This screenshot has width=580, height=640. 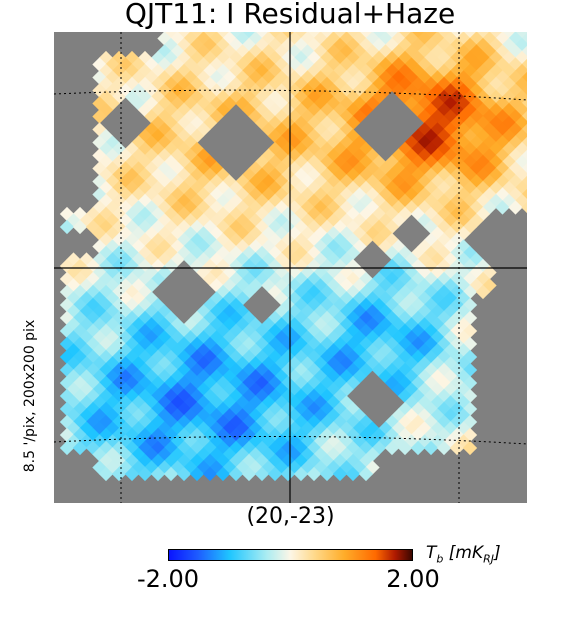 What do you see at coordinates (290, 516) in the screenshot?
I see `center-coordinate: (20,-23)` at bounding box center [290, 516].